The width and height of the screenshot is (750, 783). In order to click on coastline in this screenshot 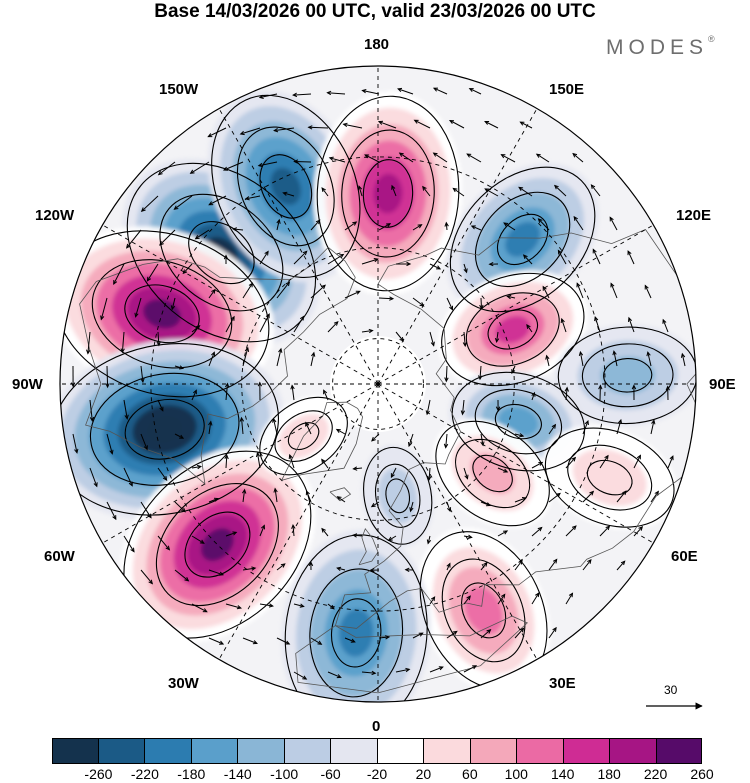, I will do `click(217, 365)`.